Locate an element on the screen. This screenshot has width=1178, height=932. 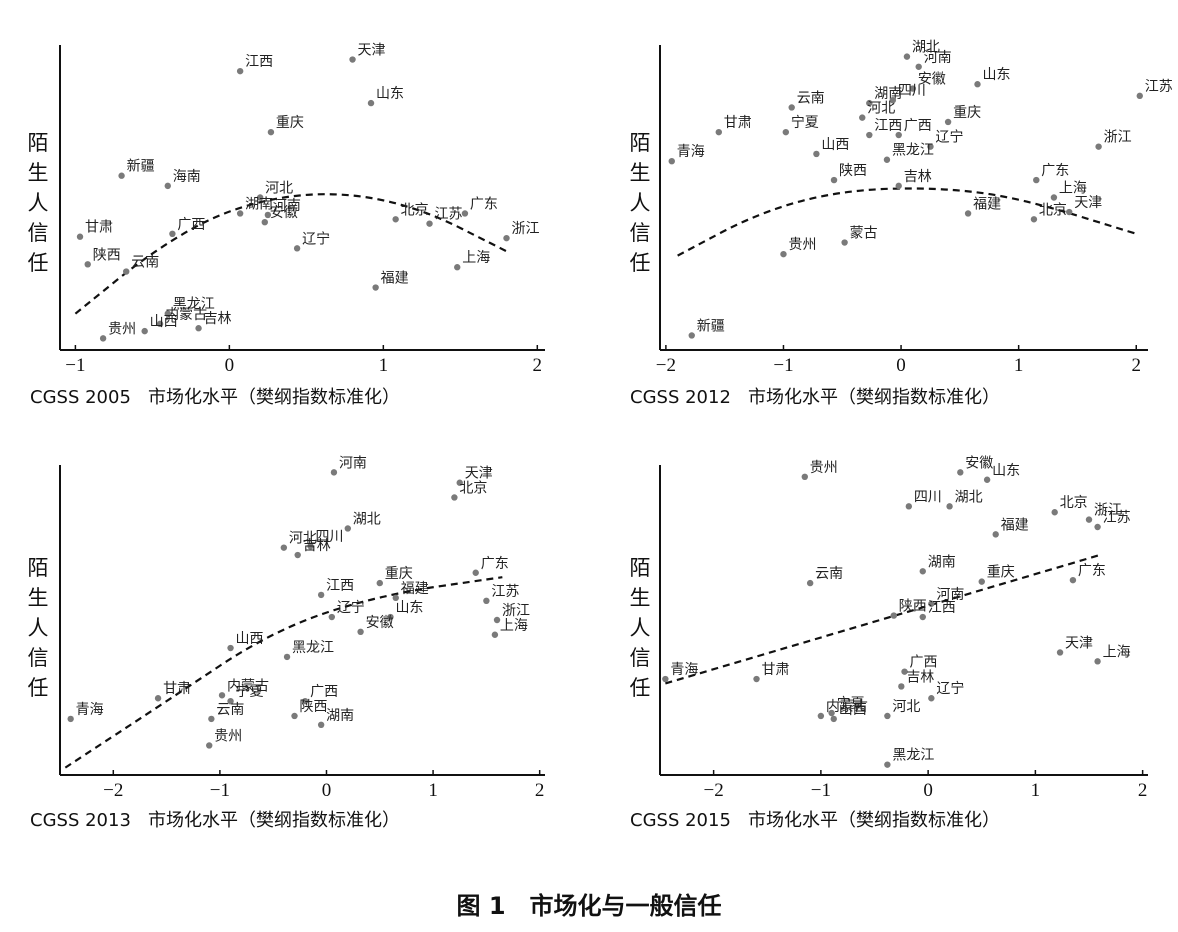
point-label: 江苏 is located at coordinates (505, 592).